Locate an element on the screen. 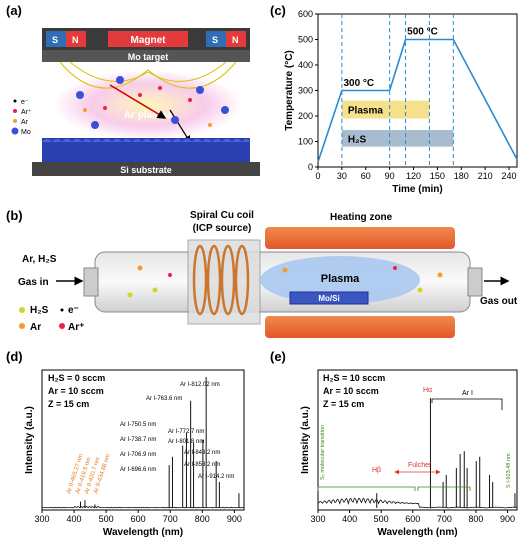 The image size is (527, 550). legend-a: e⁻ Ar⁺ Ar Mo is located at coordinates (21, 117).